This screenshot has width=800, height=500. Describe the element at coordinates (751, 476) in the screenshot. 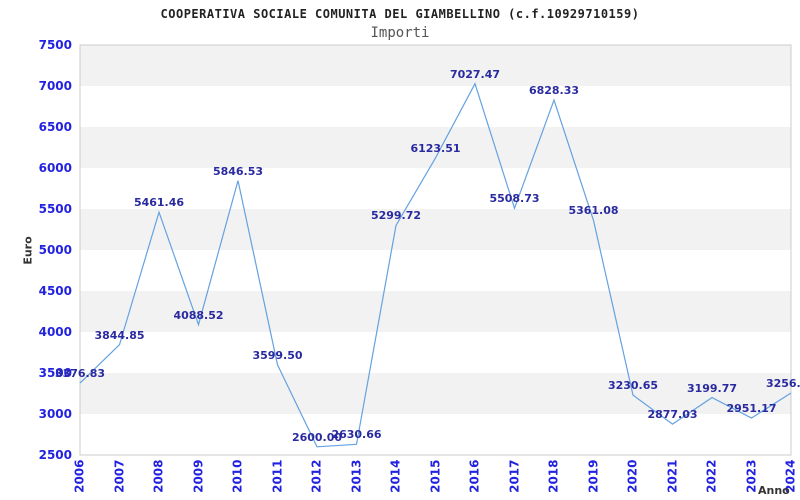

I see `x-tick-label: 2023` at that location.